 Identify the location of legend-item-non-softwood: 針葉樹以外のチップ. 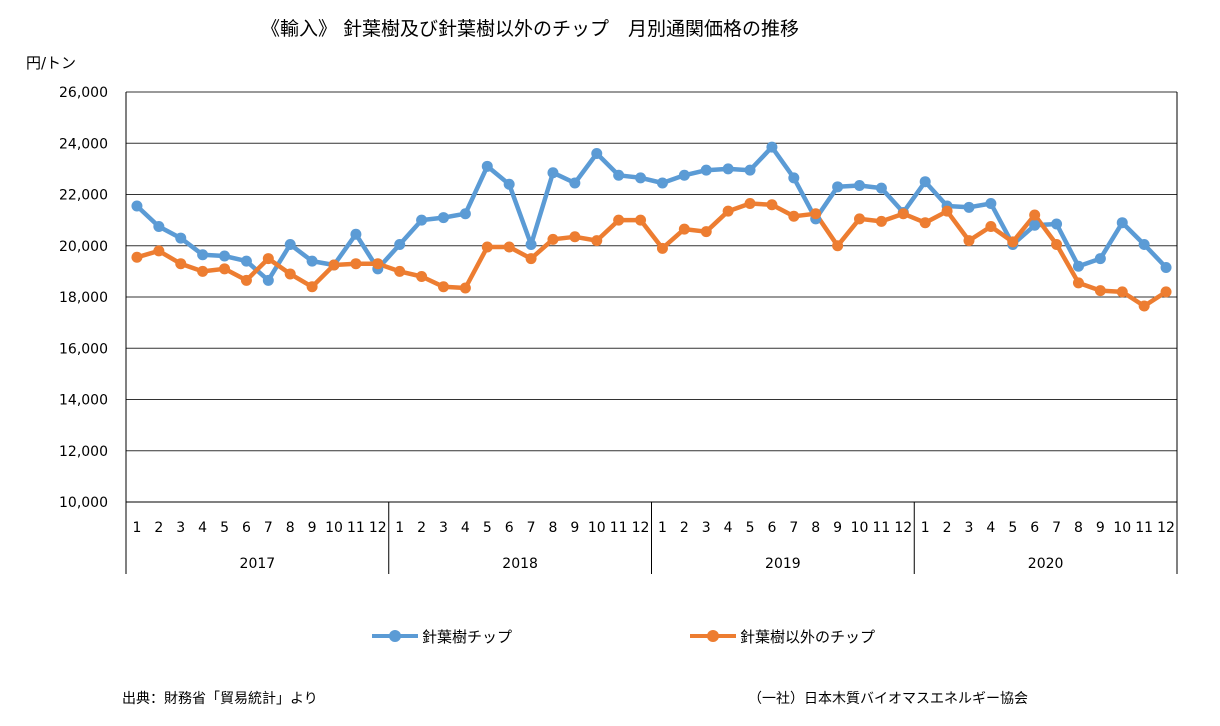
(782, 636).